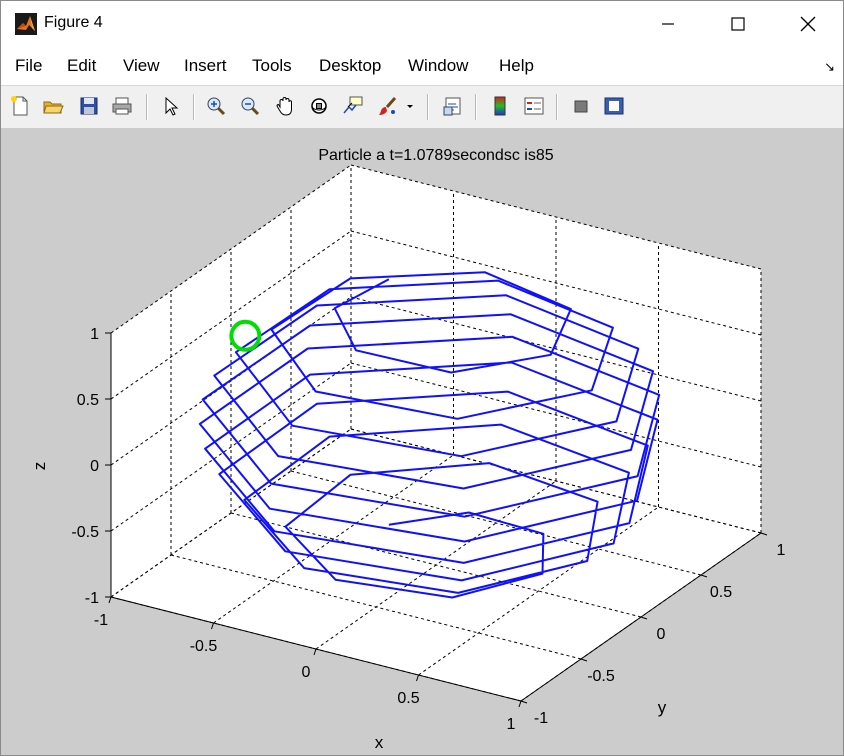 The width and height of the screenshot is (844, 756). Describe the element at coordinates (250, 106) in the screenshot. I see `zoom-out-icon` at that location.